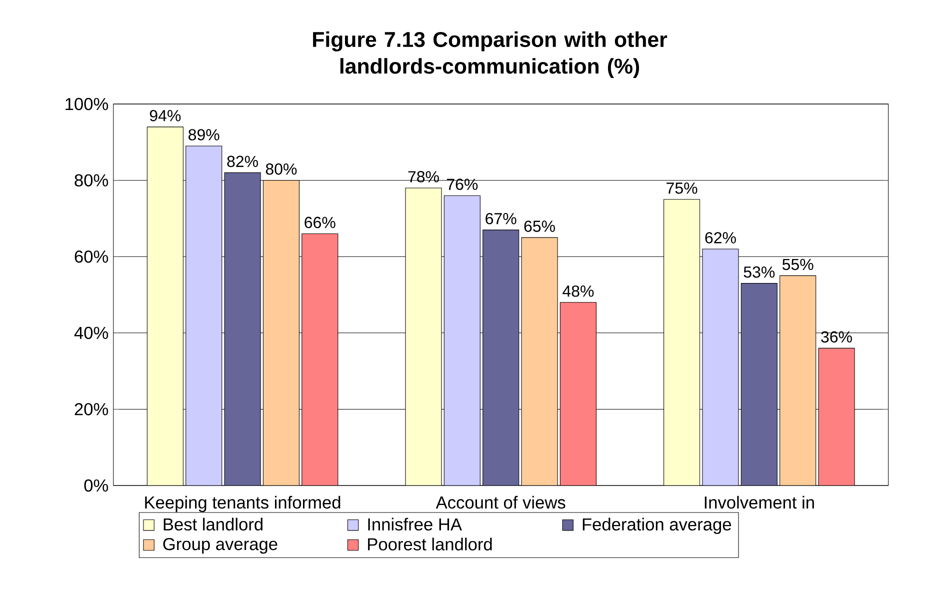 Image resolution: width=931 pixels, height=598 pixels. What do you see at coordinates (501, 219) in the screenshot?
I see `data-label: 67%` at bounding box center [501, 219].